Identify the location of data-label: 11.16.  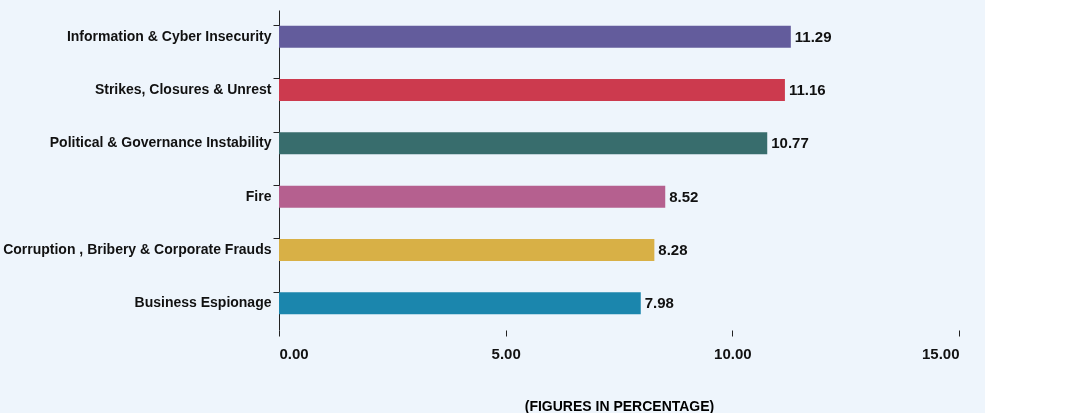
(807, 89).